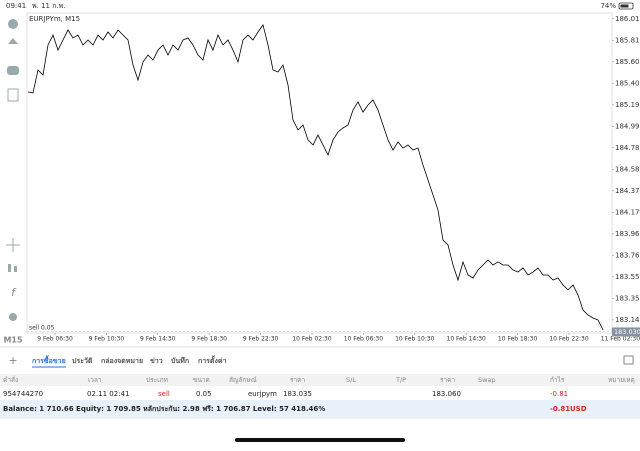 The height and width of the screenshot is (451, 640). What do you see at coordinates (627, 105) in the screenshot?
I see `y-tick-label: 185.195` at bounding box center [627, 105].